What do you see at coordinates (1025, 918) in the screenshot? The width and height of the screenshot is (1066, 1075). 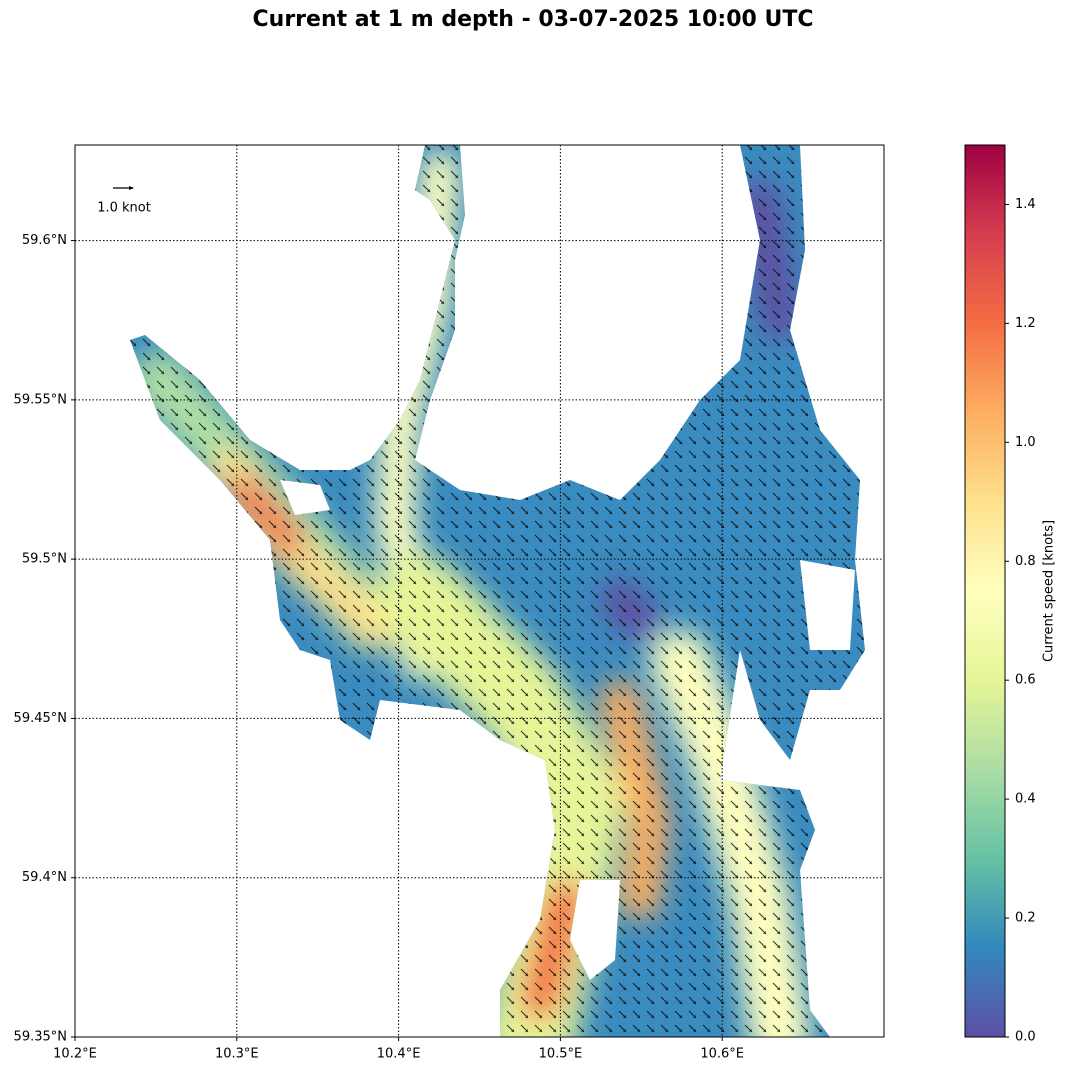 I see `colorbar-tick-label: 0.2` at bounding box center [1025, 918].